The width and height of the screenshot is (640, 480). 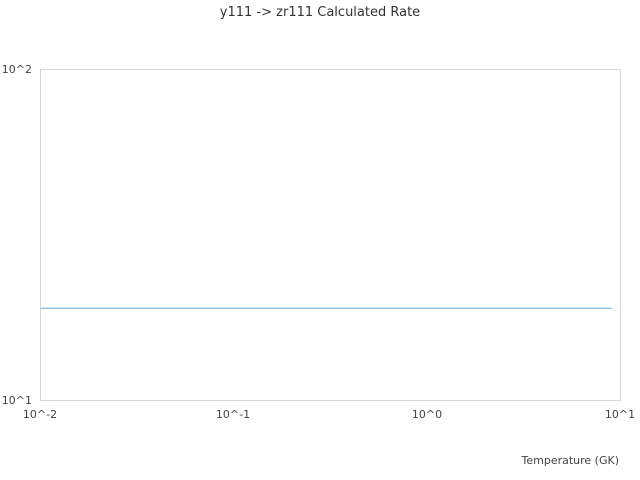 I want to click on y-tick-label: 10^2, so click(x=17, y=69).